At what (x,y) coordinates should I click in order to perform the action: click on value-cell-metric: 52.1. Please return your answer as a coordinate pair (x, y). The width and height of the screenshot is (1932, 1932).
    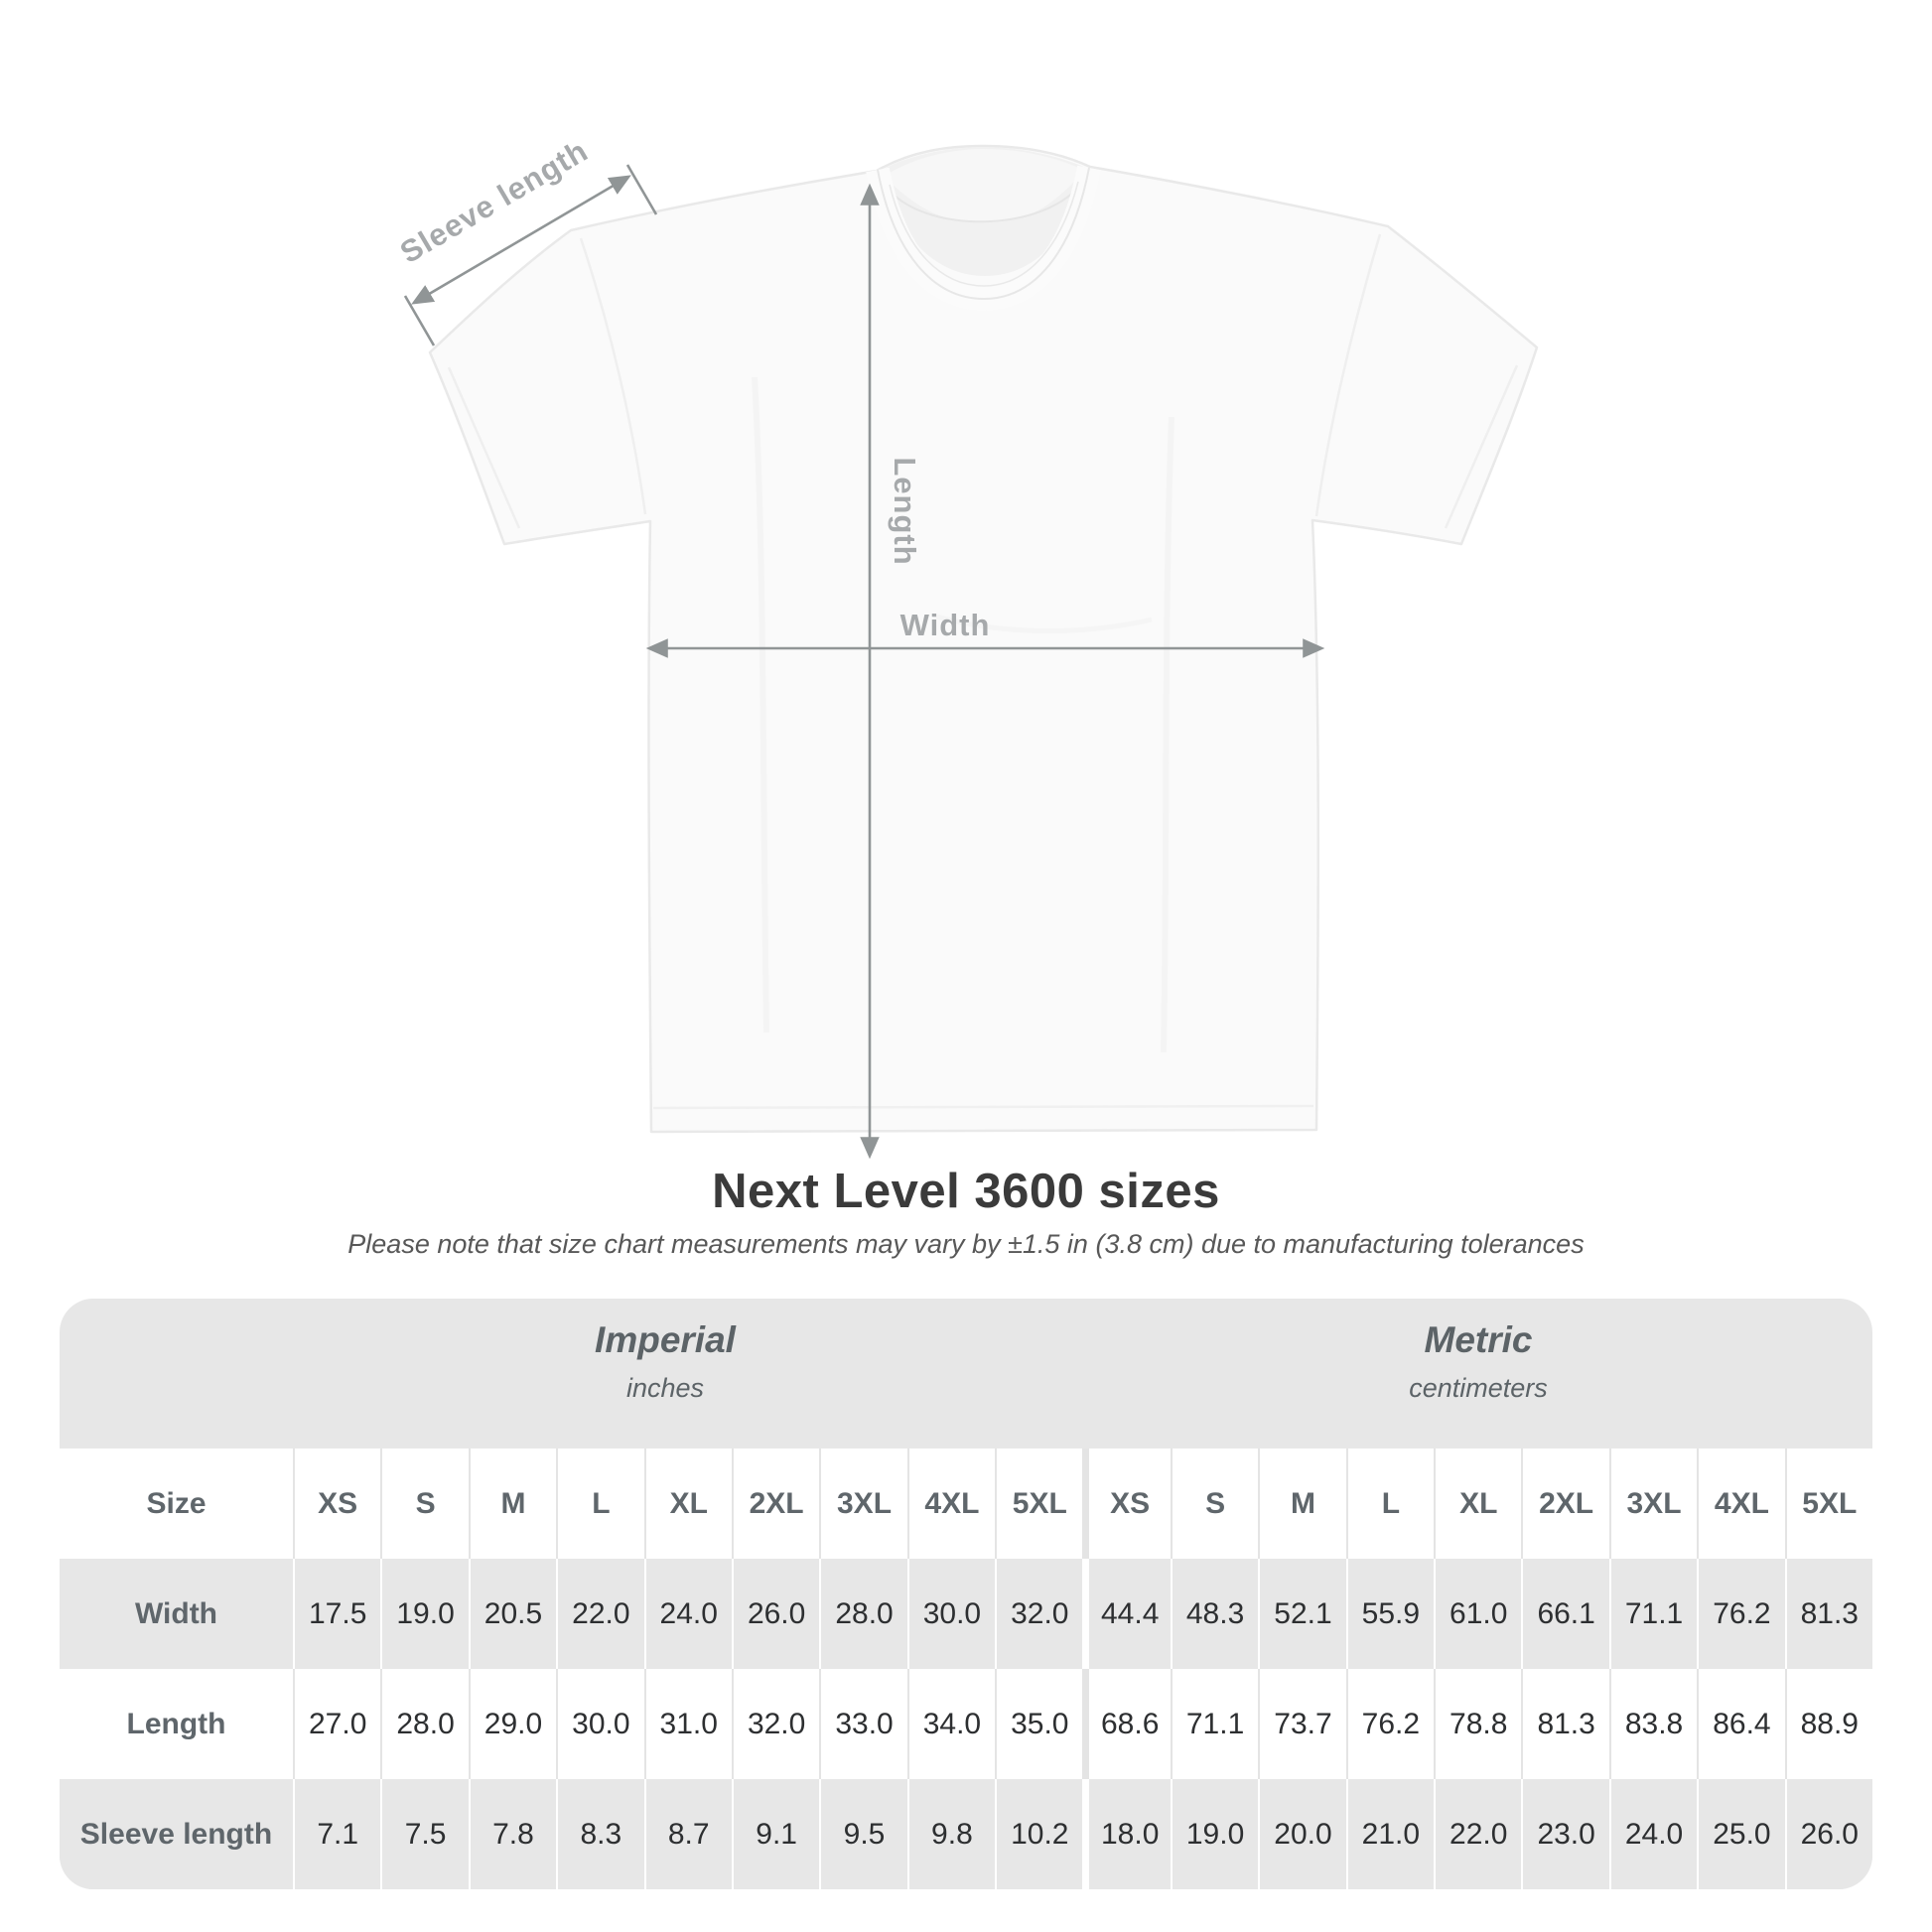
    Looking at the image, I should click on (1302, 1614).